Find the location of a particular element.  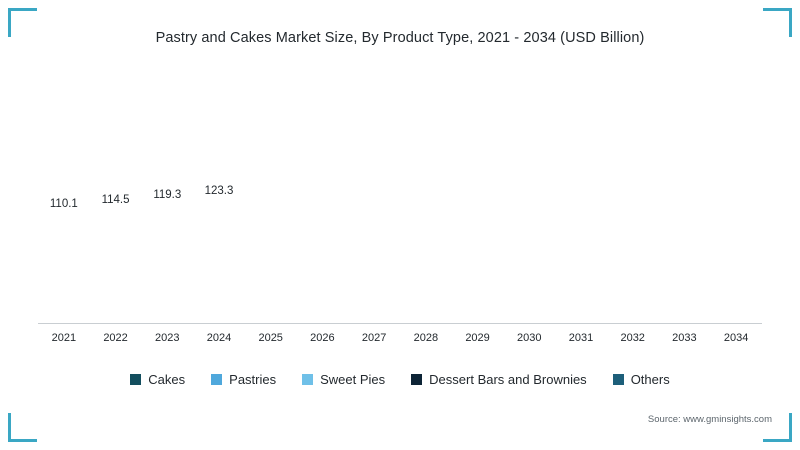

x-axis-tick-label: 2023 is located at coordinates (167, 338).